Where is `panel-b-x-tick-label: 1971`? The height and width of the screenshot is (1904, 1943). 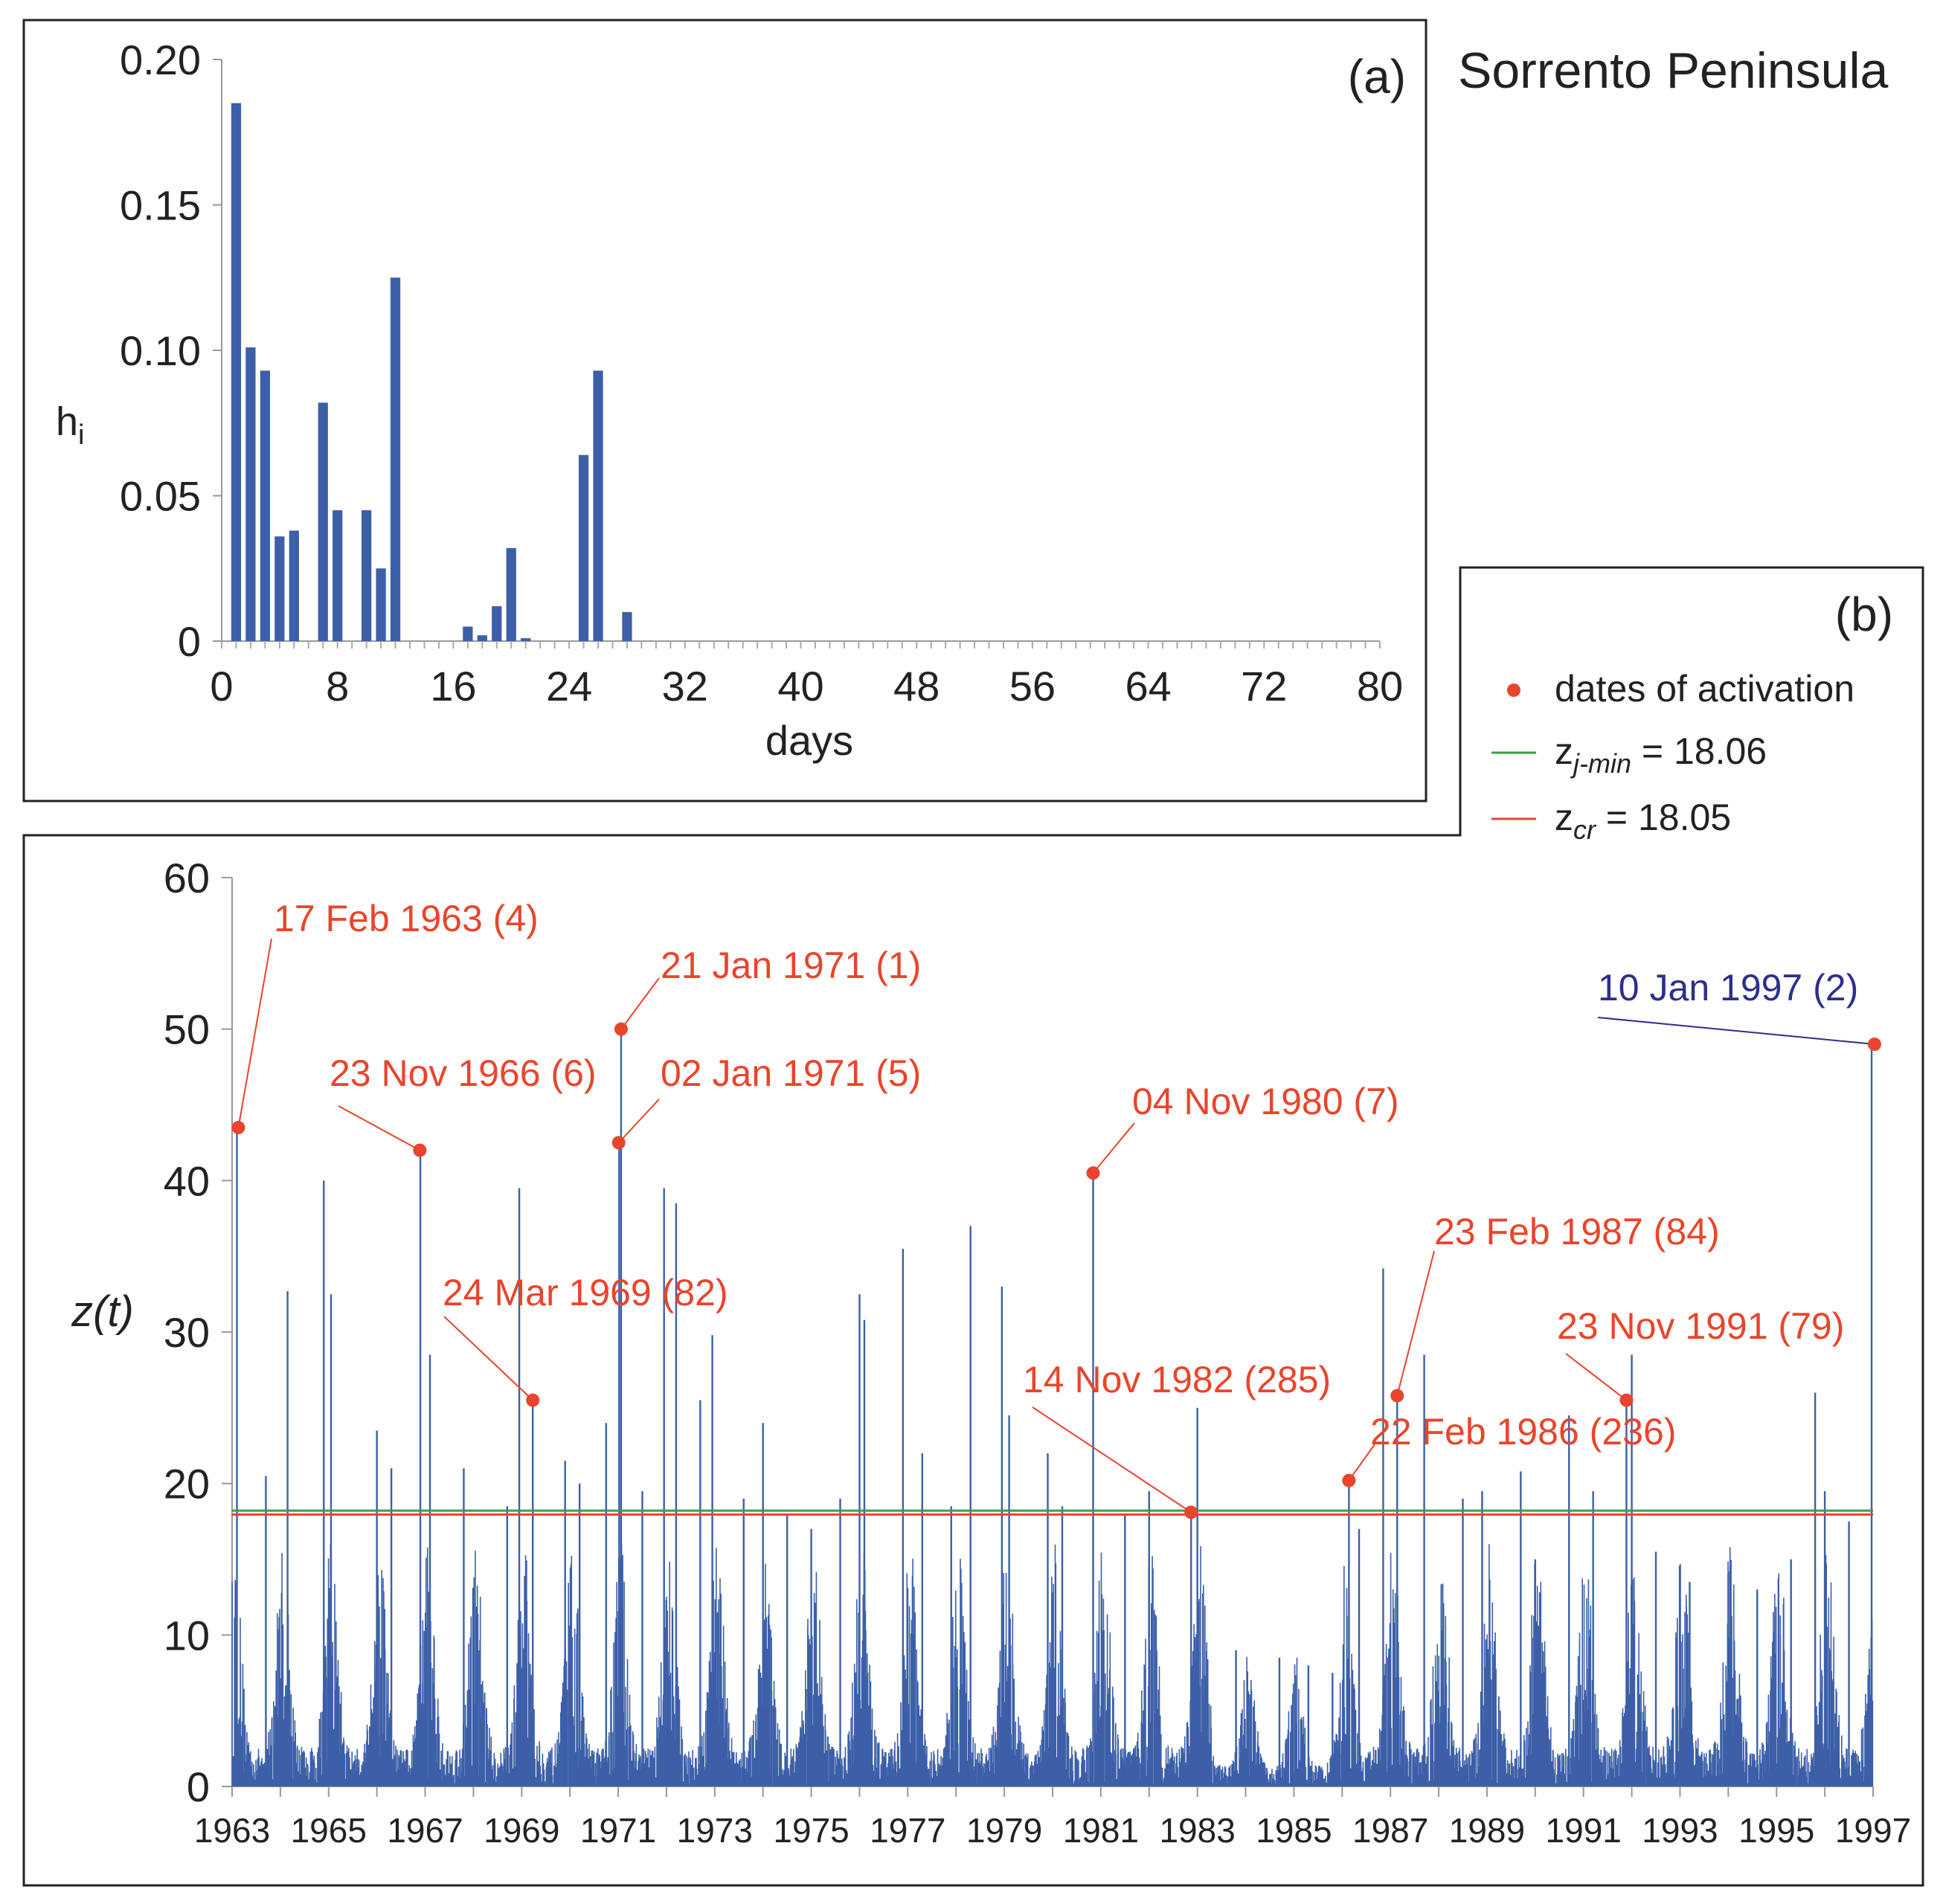
panel-b-x-tick-label: 1971 is located at coordinates (618, 1831).